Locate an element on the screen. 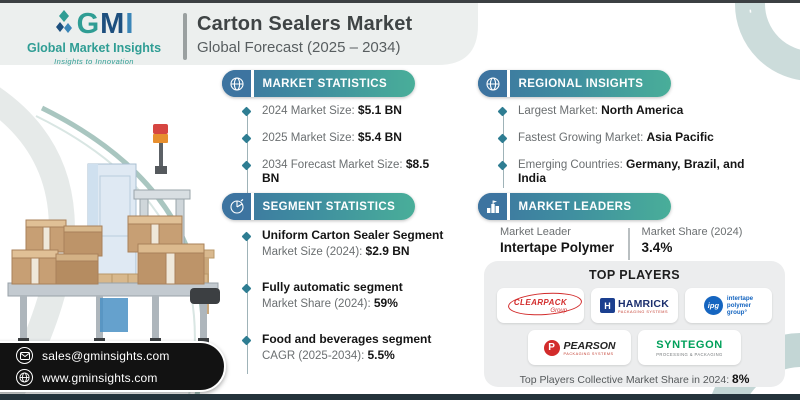 This screenshot has width=800, height=400. brand-name: Global Market Insights is located at coordinates (94, 48).